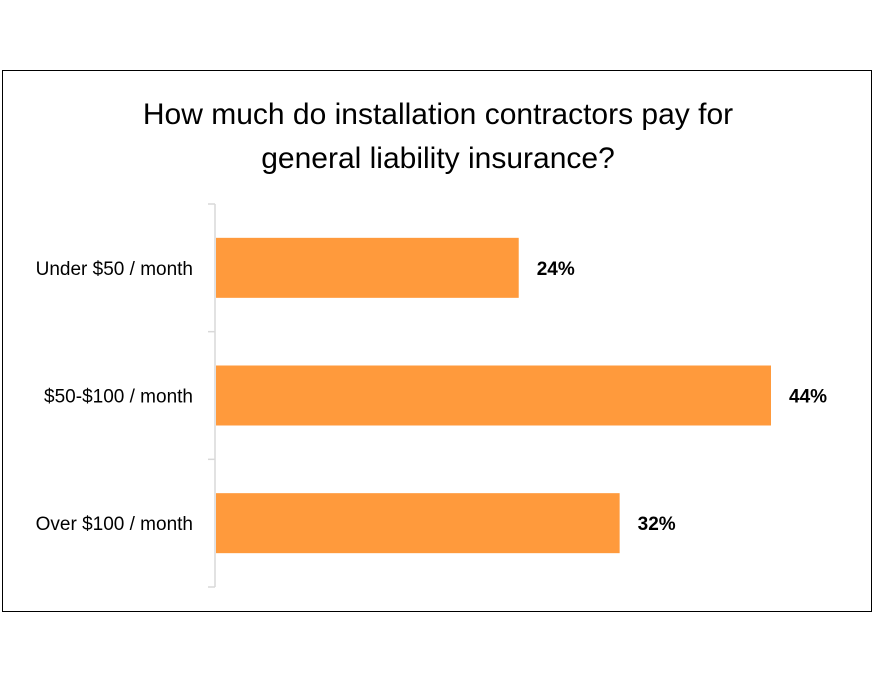 This screenshot has width=876, height=684. Describe the element at coordinates (657, 524) in the screenshot. I see `data-label: 32%` at that location.